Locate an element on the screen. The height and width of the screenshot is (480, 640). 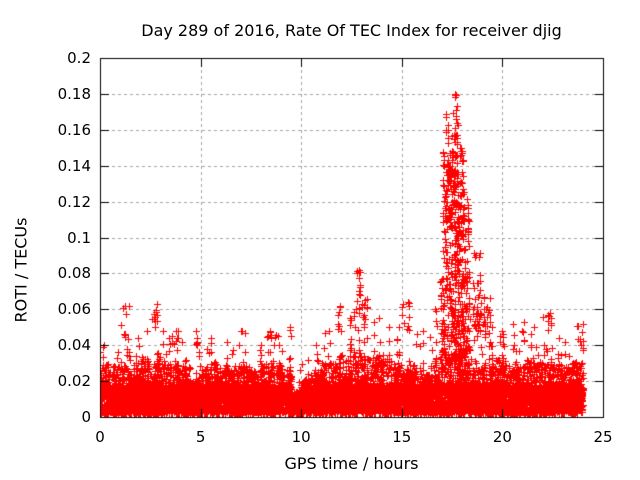
x-tick-label: 25 is located at coordinates (603, 437).